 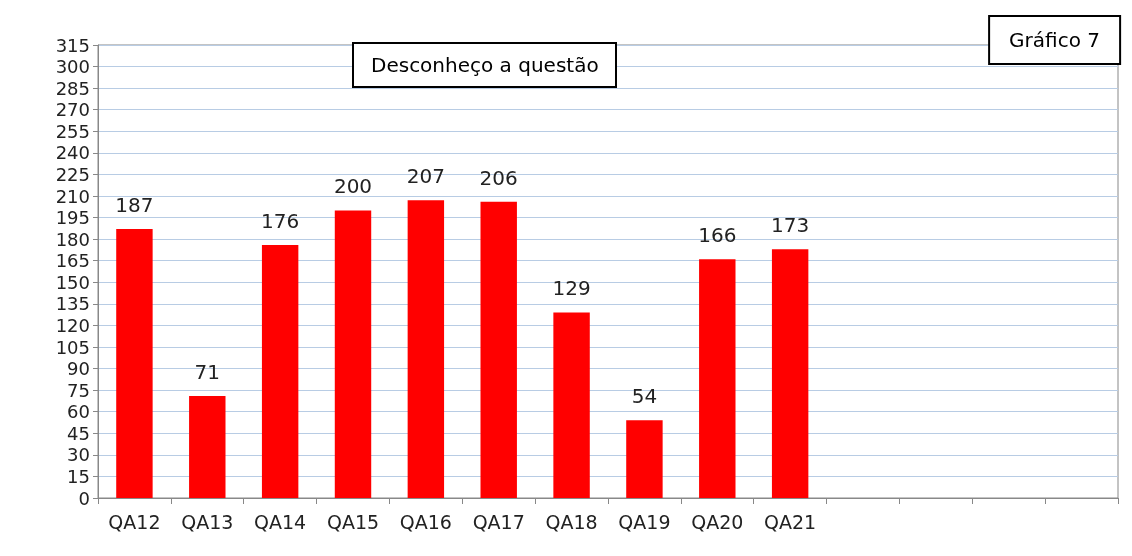 I want to click on data-label: 166, so click(x=717, y=235).